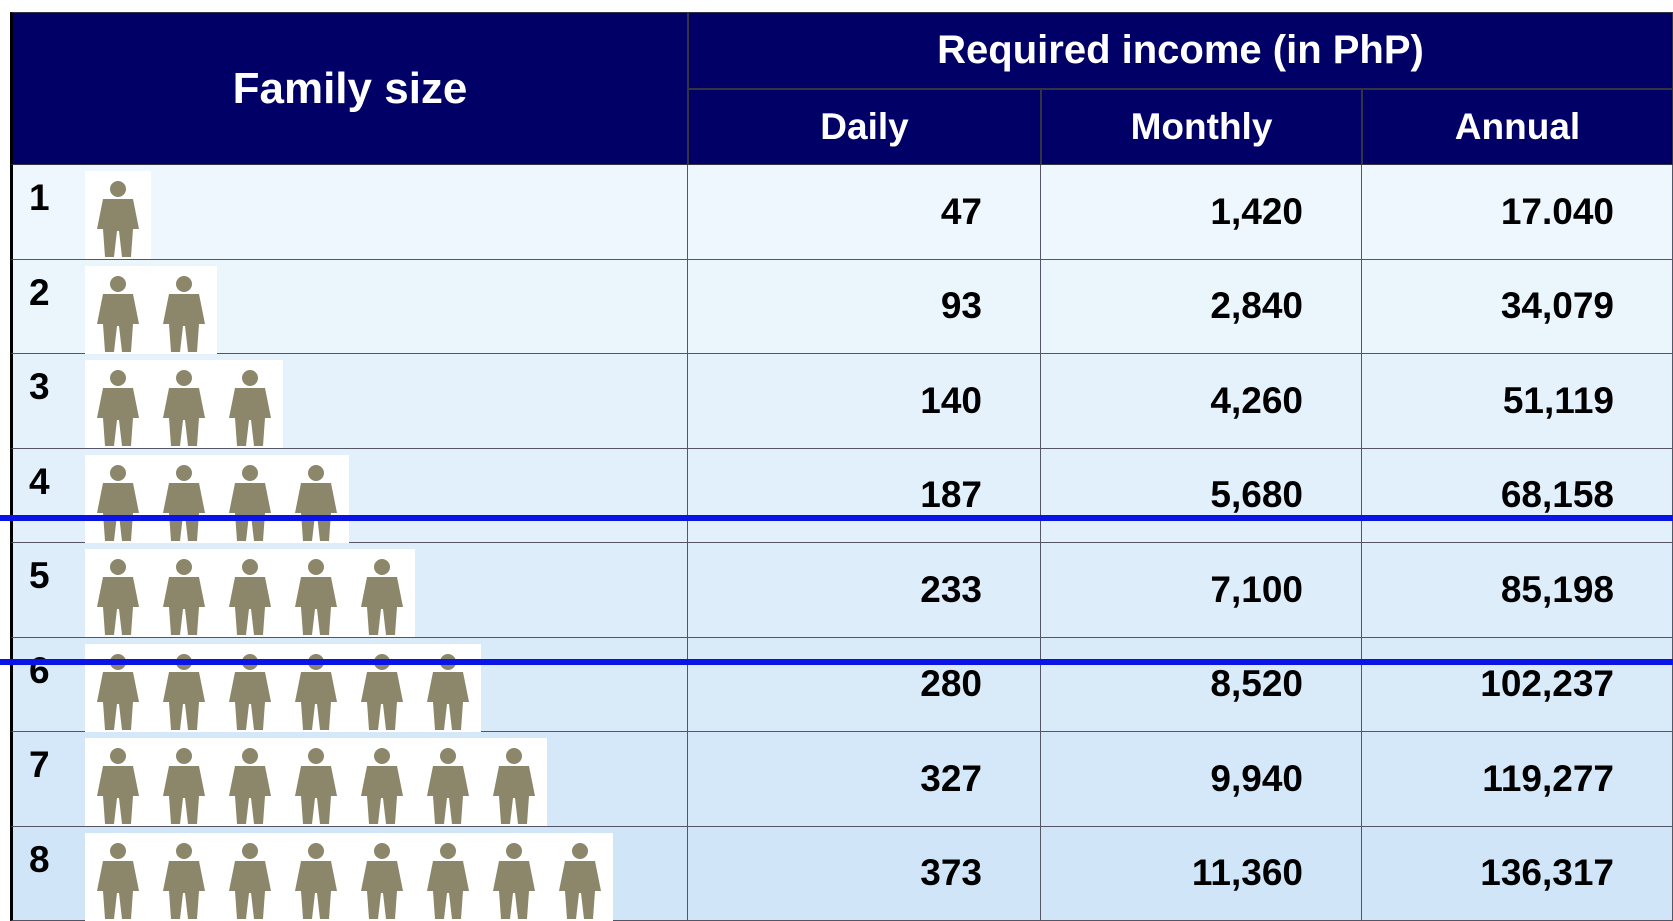  I want to click on number-cell: 8,520, so click(1201, 684).